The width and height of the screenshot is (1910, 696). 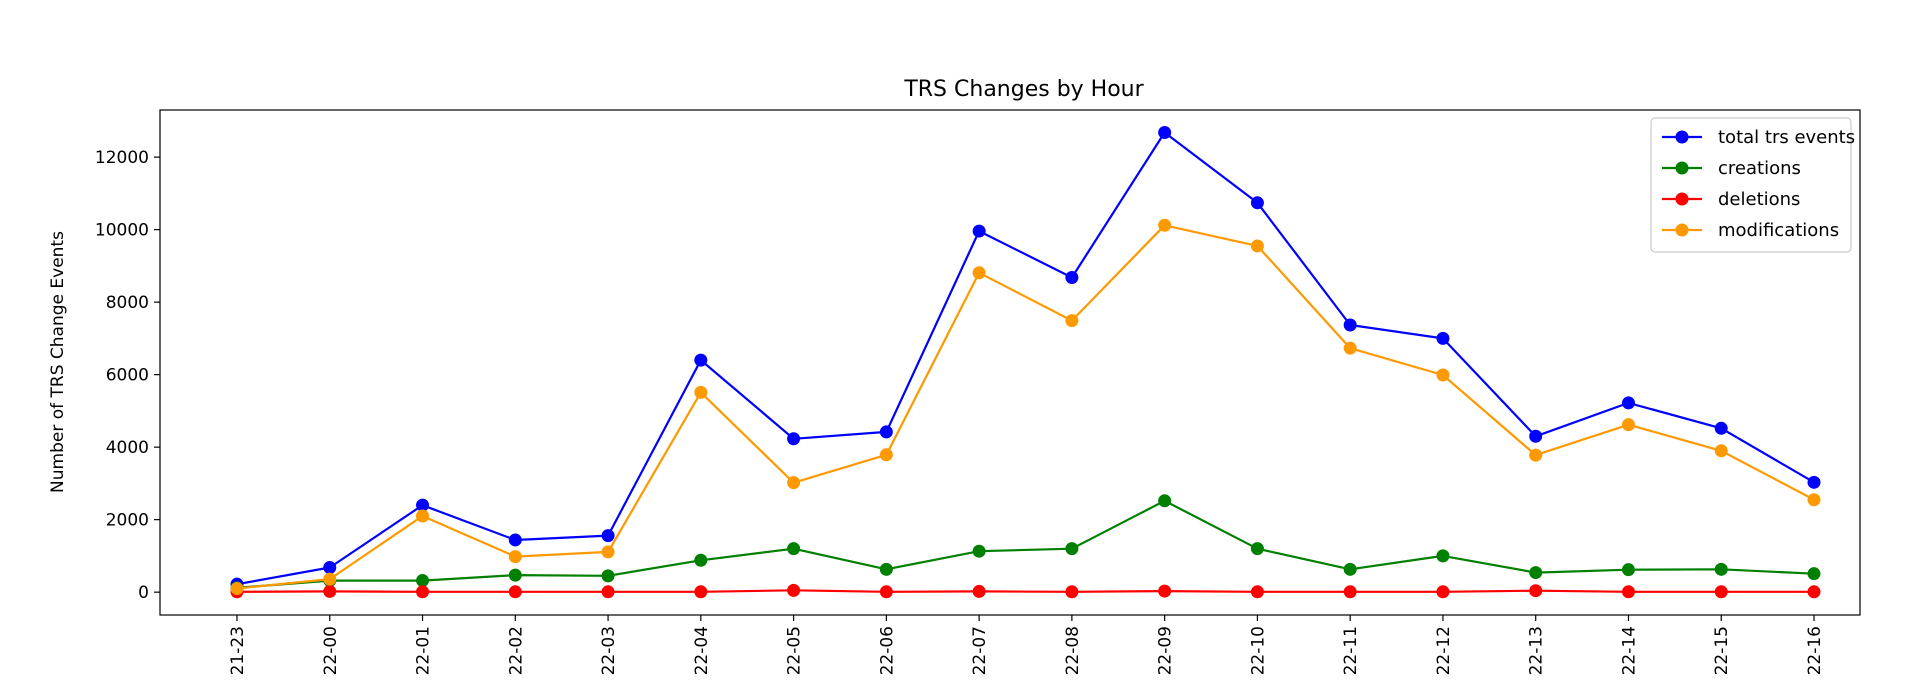 What do you see at coordinates (1166, 650) in the screenshot?
I see `x-tick-label: 22-09` at bounding box center [1166, 650].